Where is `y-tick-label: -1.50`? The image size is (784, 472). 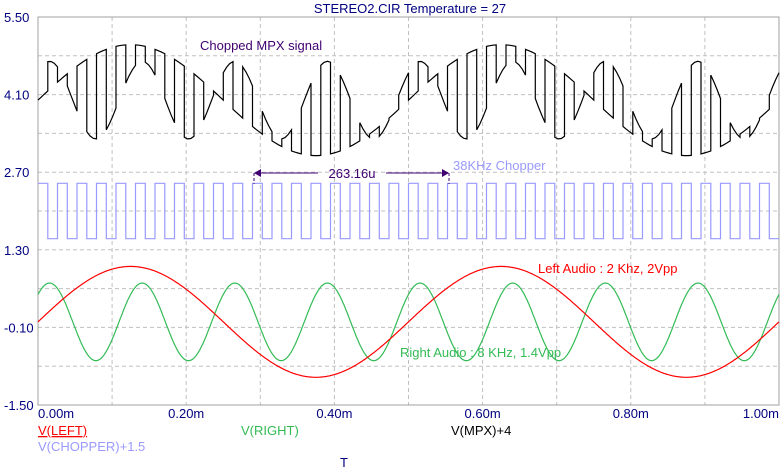
y-tick-label: -1.50 is located at coordinates (19, 405).